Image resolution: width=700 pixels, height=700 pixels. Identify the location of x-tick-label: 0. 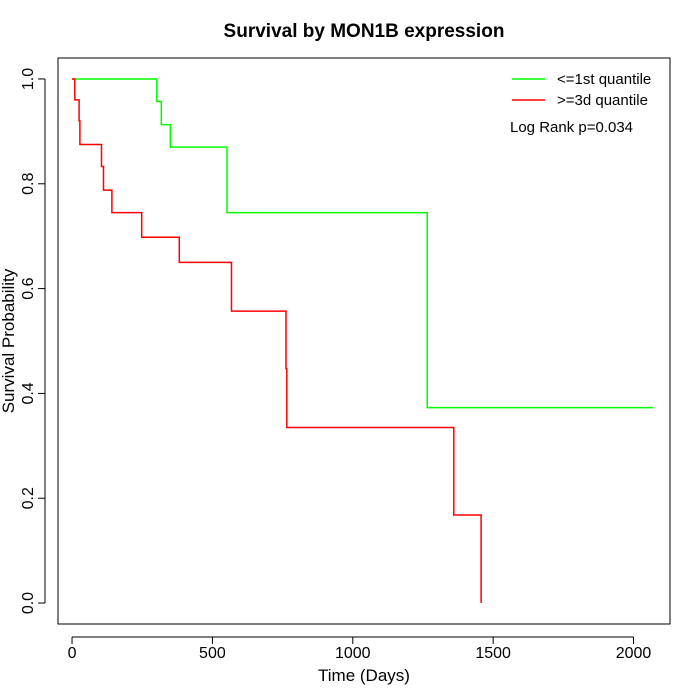
(72, 653).